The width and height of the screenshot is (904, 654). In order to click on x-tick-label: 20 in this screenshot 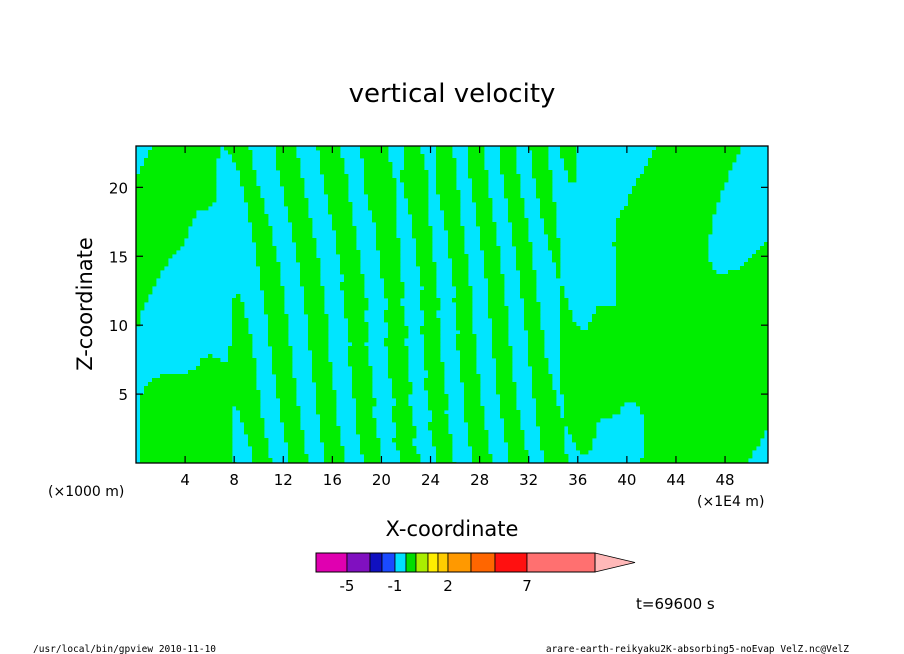, I will do `click(381, 480)`.